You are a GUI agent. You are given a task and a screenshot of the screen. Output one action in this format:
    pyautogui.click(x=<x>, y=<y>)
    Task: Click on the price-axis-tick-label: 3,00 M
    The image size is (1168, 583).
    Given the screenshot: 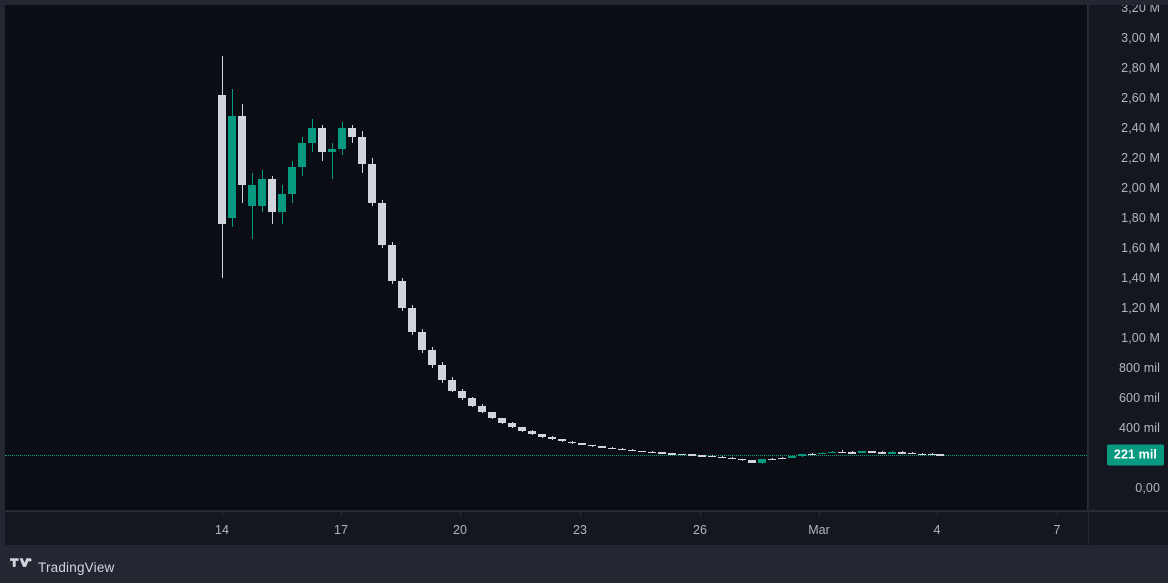 What is the action you would take?
    pyautogui.click(x=1140, y=38)
    